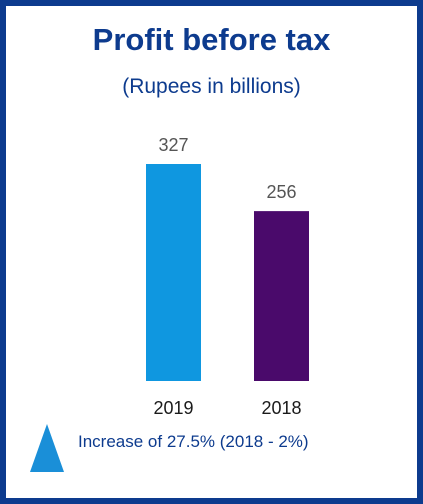 The image size is (423, 504). I want to click on category-label-2019: 2019, so click(173, 408).